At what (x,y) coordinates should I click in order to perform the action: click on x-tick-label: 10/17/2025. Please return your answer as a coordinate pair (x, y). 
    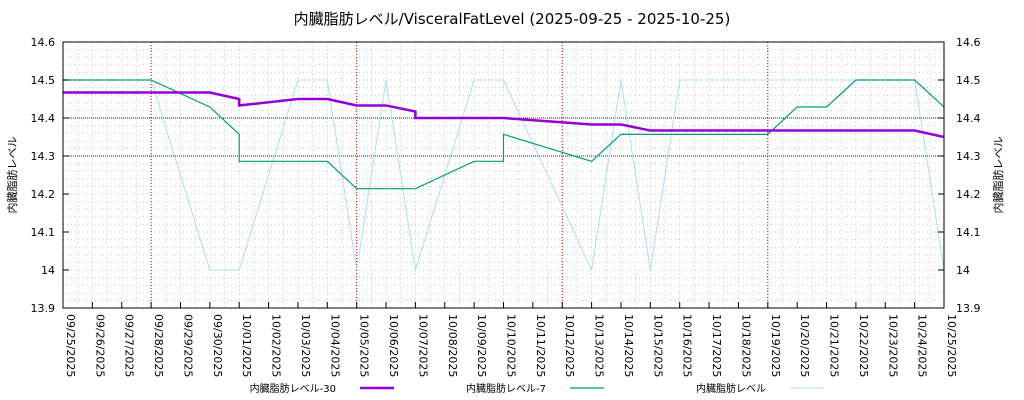
    Looking at the image, I should click on (716, 345).